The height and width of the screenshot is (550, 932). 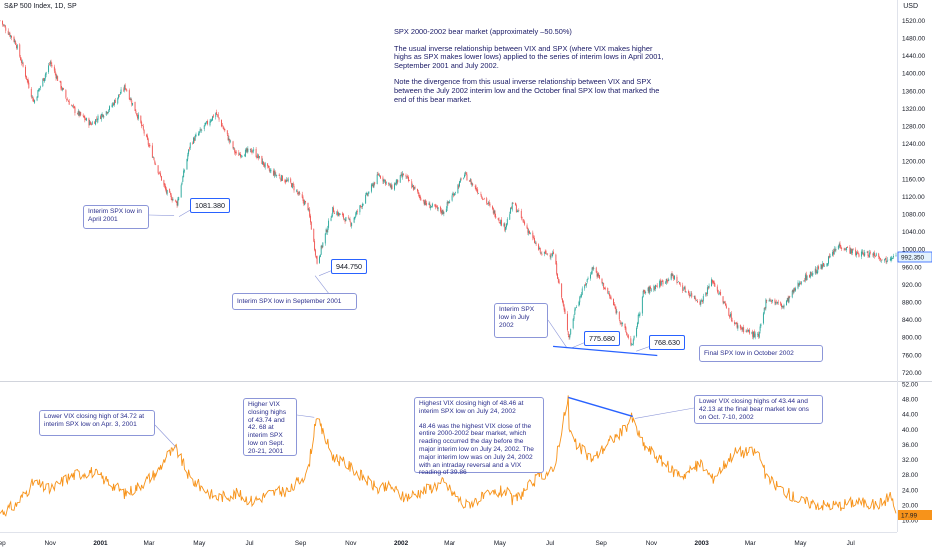 What do you see at coordinates (249, 543) in the screenshot?
I see `time-axis-tick: Jul` at bounding box center [249, 543].